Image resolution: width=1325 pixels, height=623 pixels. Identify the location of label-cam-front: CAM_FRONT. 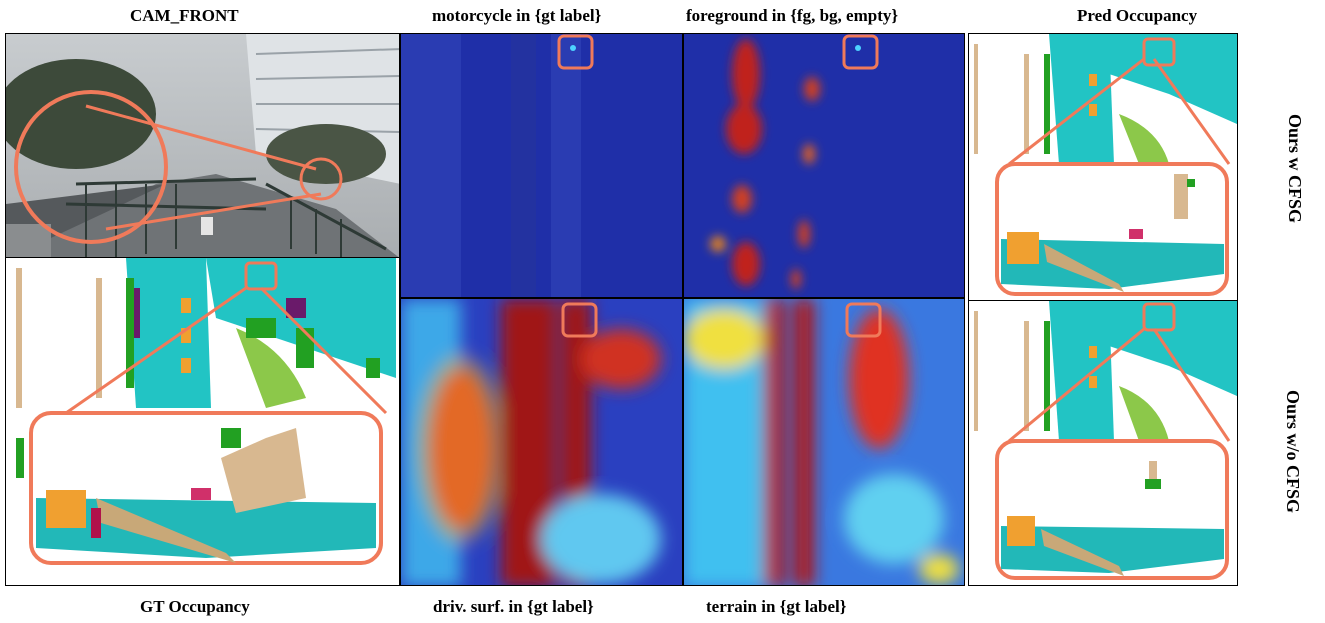
(184, 15).